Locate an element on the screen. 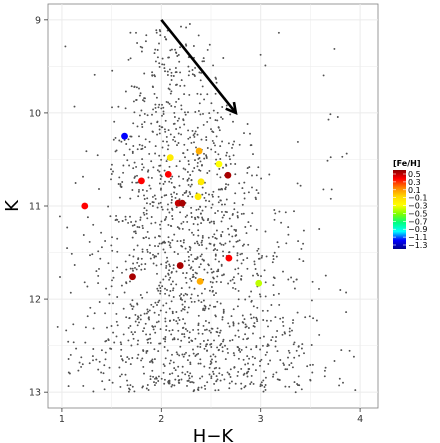  legend-label: −0.9 is located at coordinates (417, 229).